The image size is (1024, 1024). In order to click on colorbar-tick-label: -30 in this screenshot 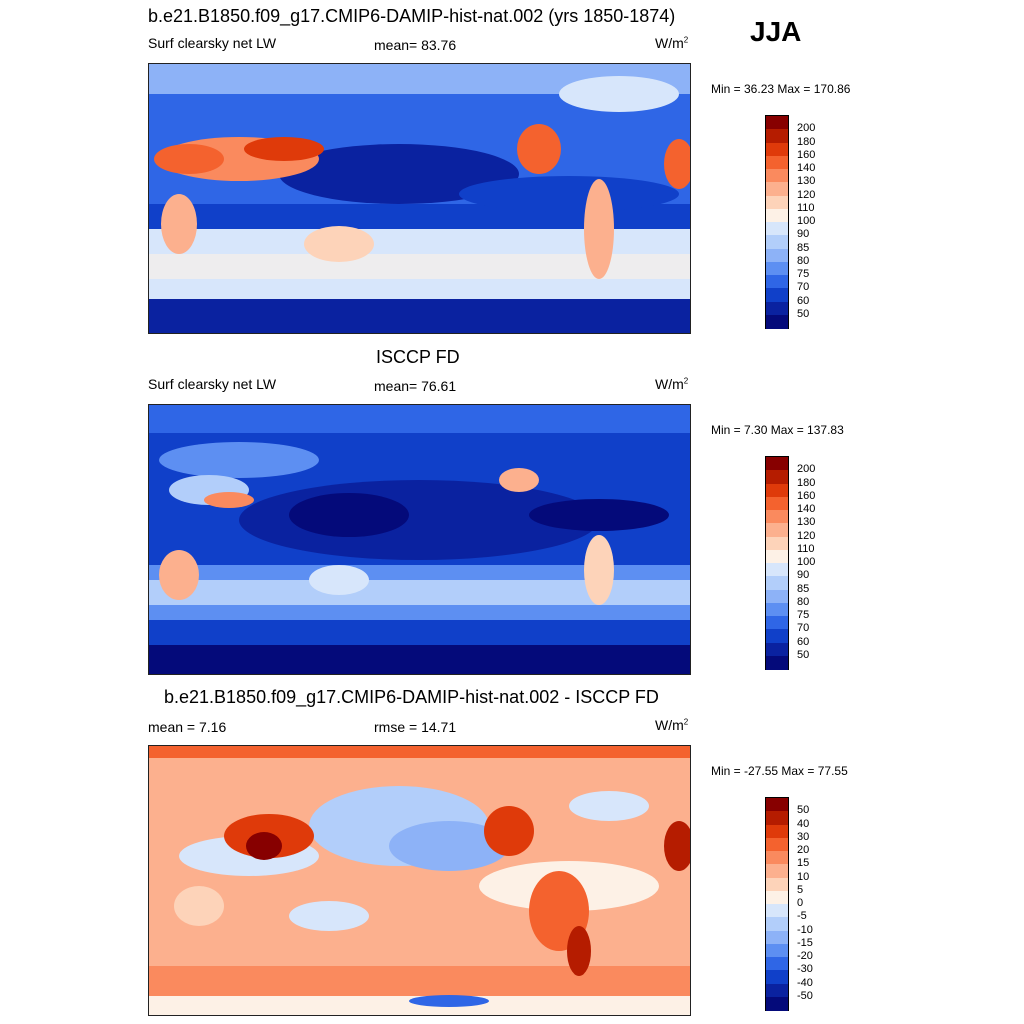, I will do `click(805, 969)`.